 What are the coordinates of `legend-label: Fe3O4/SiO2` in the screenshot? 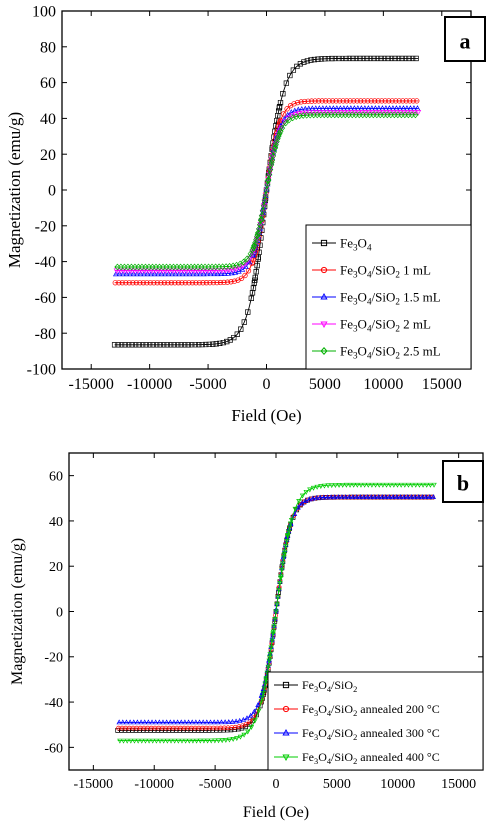 It's located at (329, 686).